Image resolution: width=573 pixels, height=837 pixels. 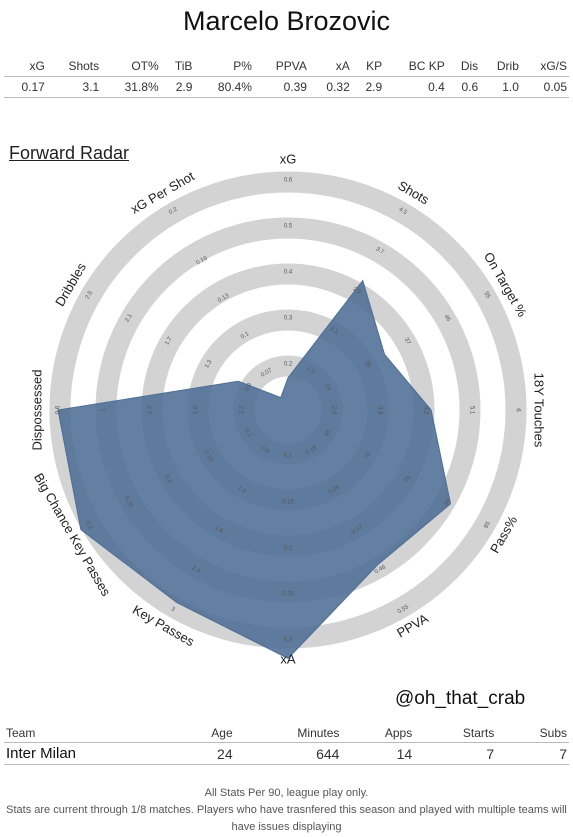 I want to click on radial-tick-label: 0.5, so click(x=288, y=227).